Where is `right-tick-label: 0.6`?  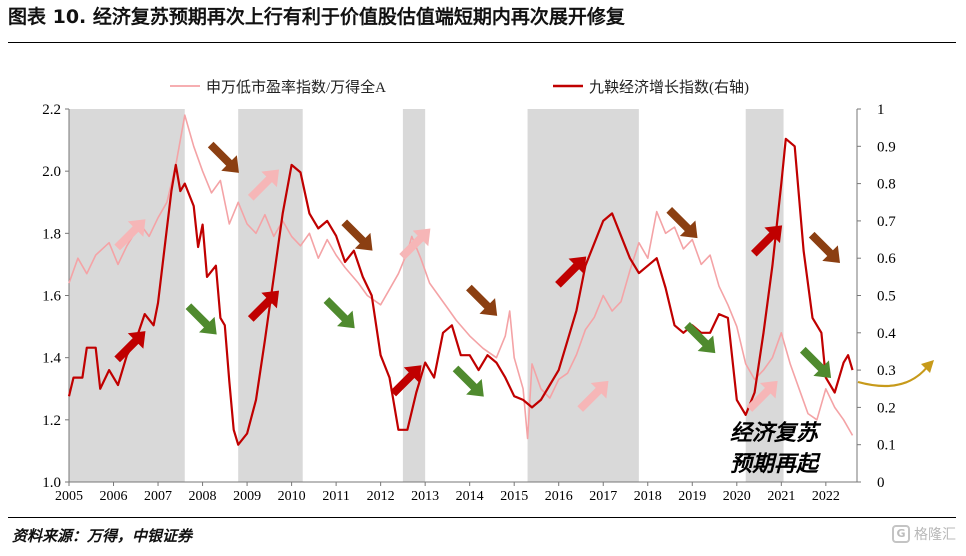 right-tick-label: 0.6 is located at coordinates (886, 259).